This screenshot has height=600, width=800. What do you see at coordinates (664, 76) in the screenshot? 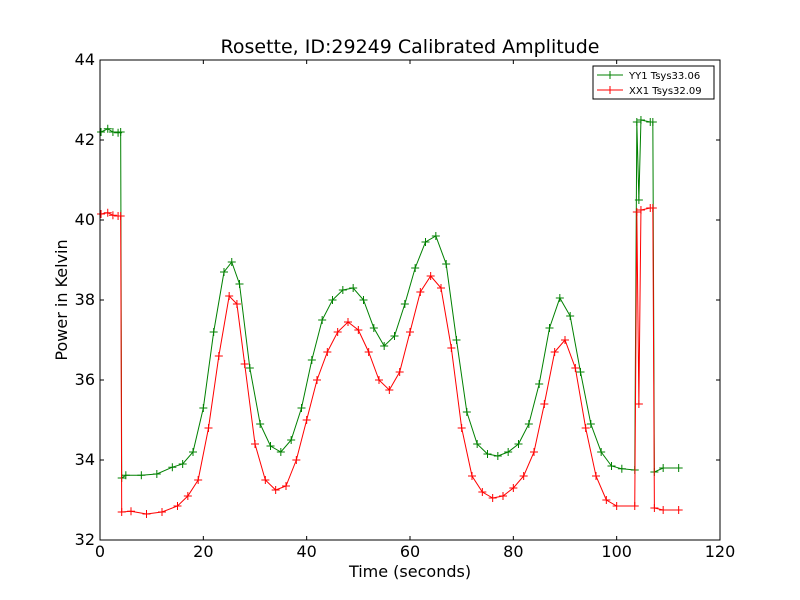
I see `legend-label: YY1 Tsys33.06` at bounding box center [664, 76].